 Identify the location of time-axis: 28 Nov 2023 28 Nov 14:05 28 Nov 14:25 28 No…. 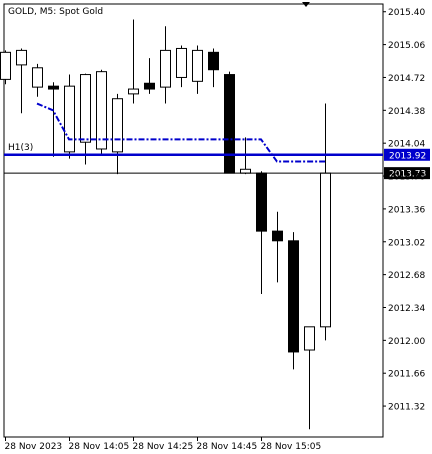
(163, 444).